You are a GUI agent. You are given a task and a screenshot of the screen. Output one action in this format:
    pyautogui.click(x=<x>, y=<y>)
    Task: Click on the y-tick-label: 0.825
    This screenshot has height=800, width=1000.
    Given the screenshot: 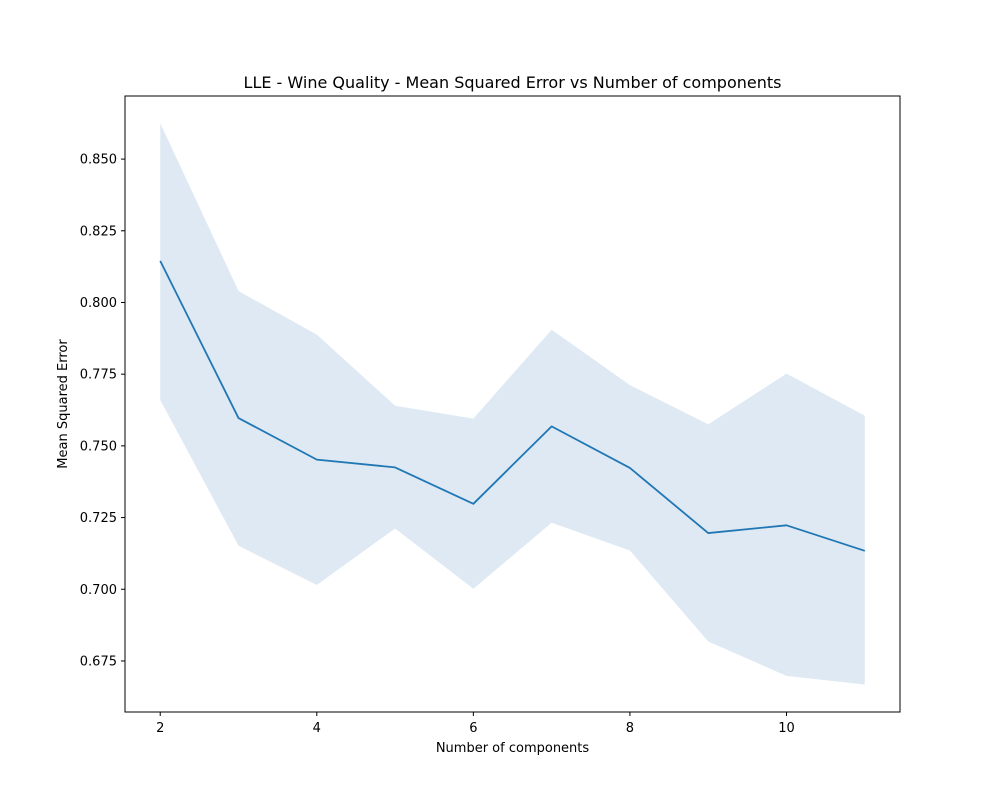 What is the action you would take?
    pyautogui.click(x=98, y=231)
    